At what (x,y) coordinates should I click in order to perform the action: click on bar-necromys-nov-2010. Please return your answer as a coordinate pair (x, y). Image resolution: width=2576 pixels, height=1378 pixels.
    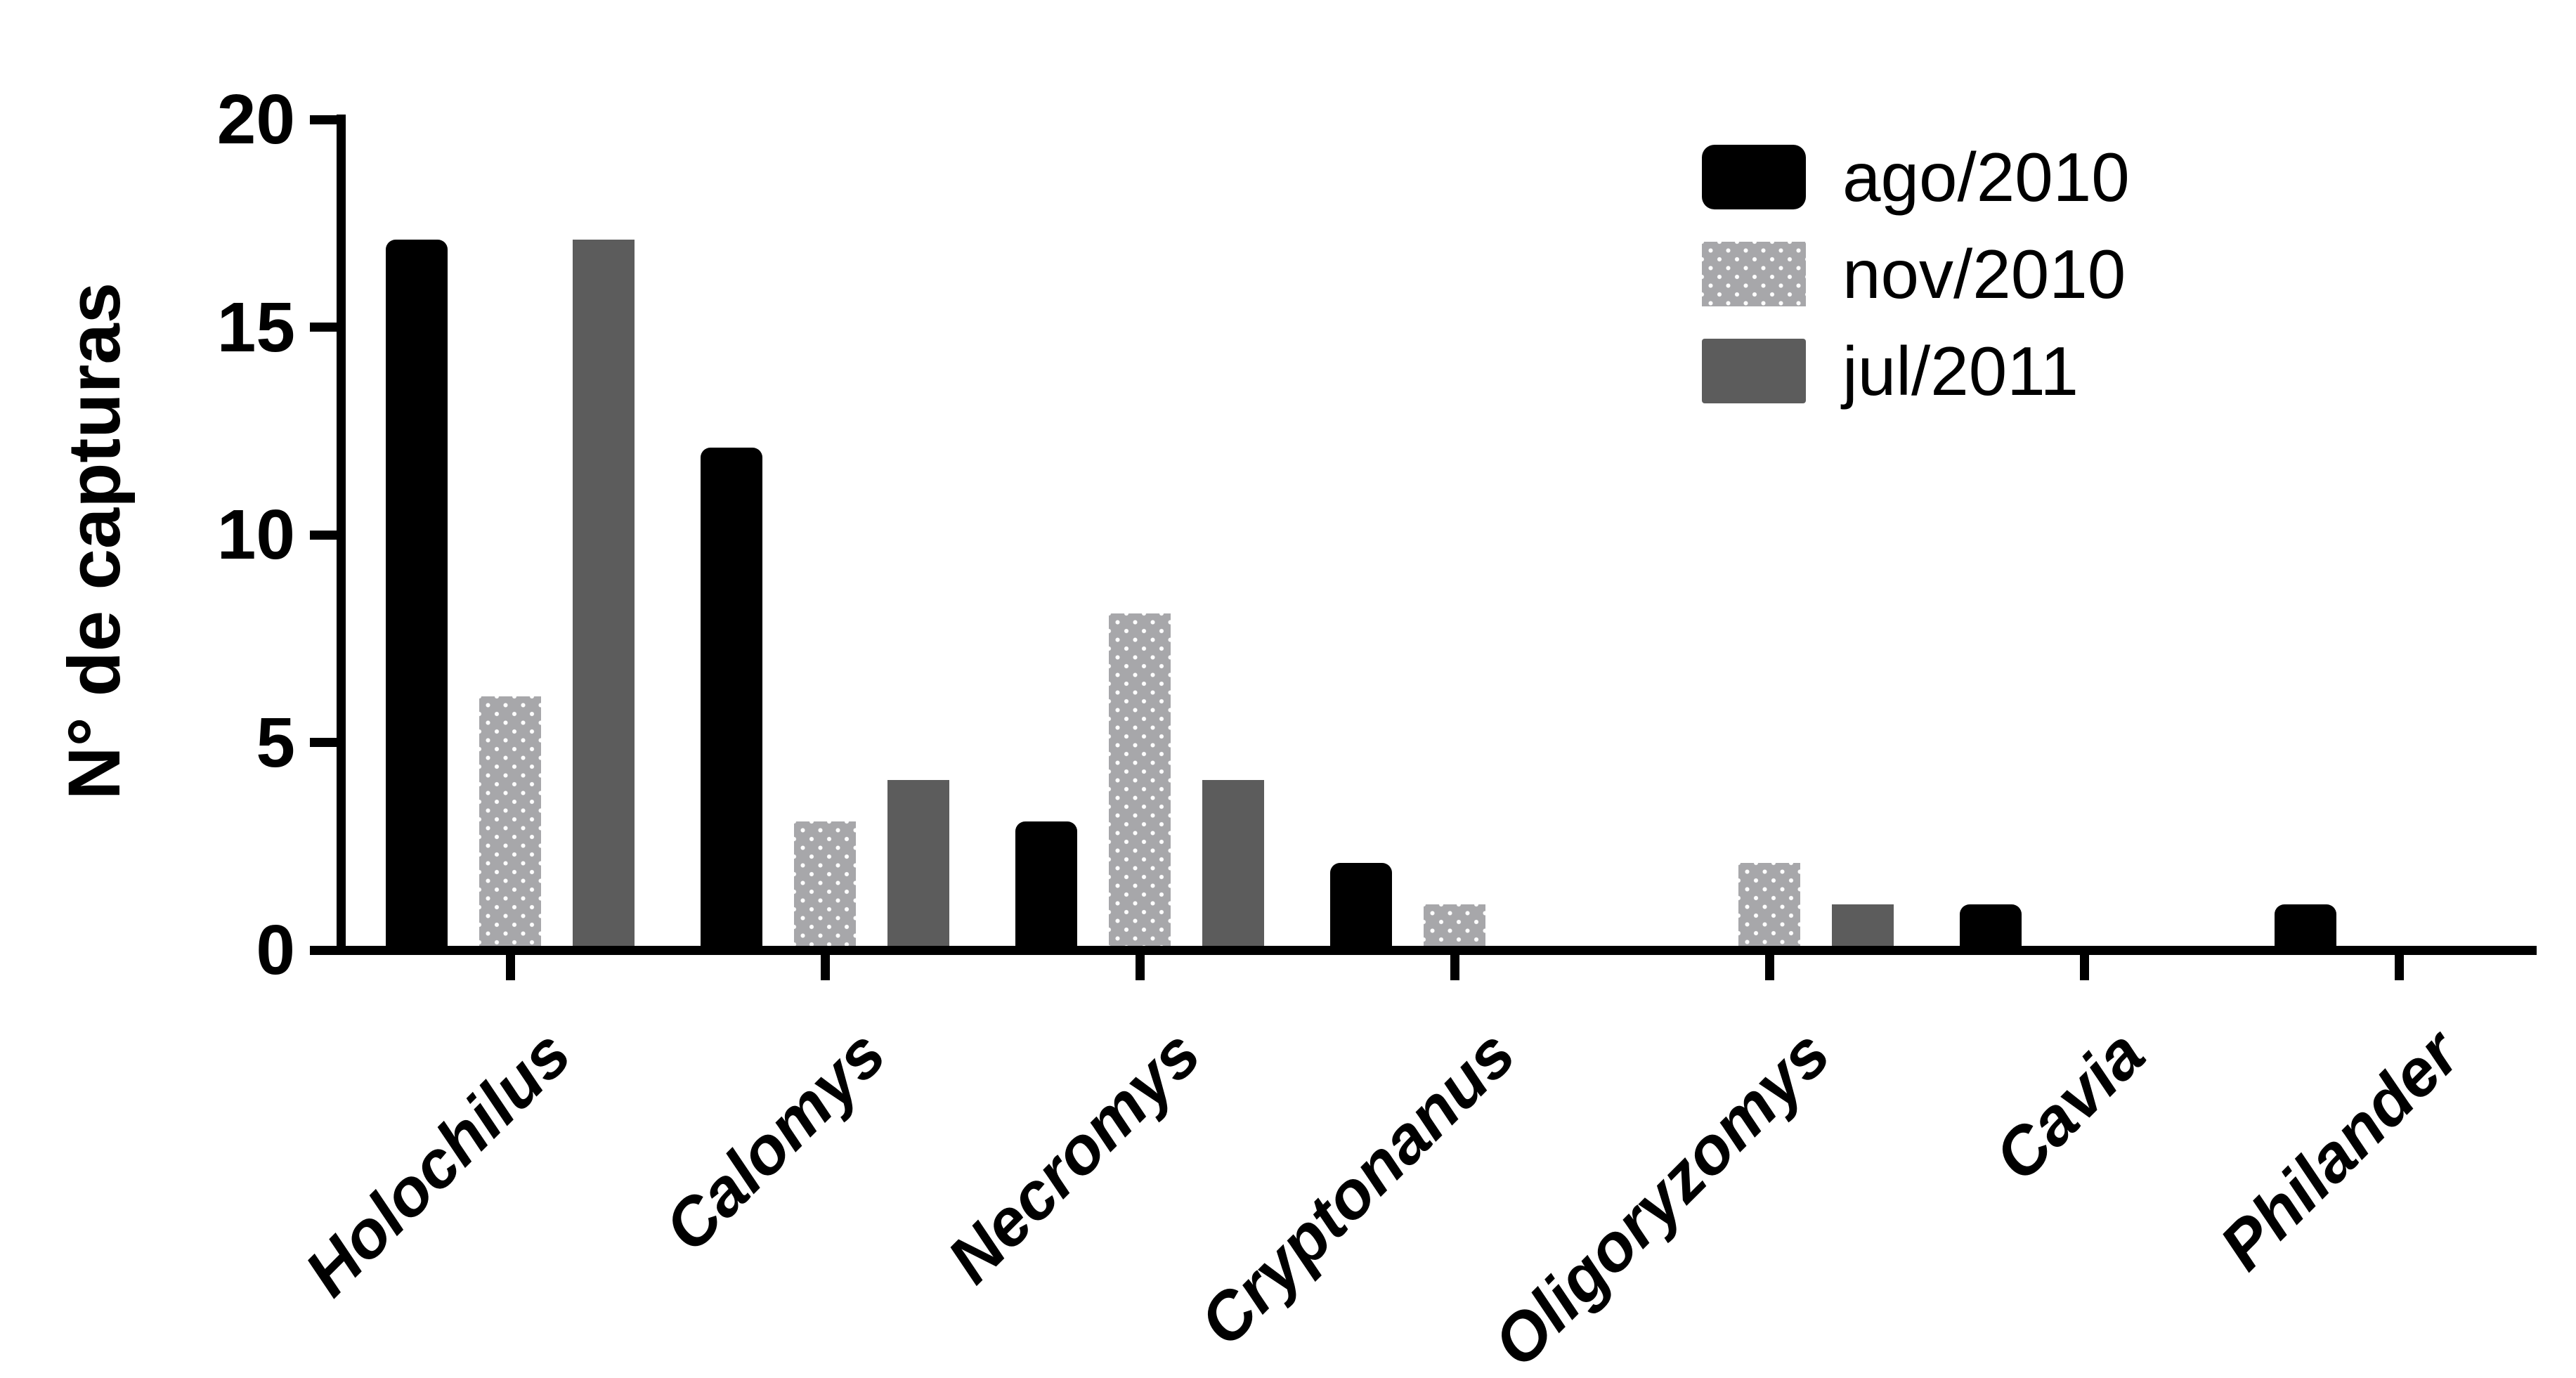
    Looking at the image, I should click on (1140, 780).